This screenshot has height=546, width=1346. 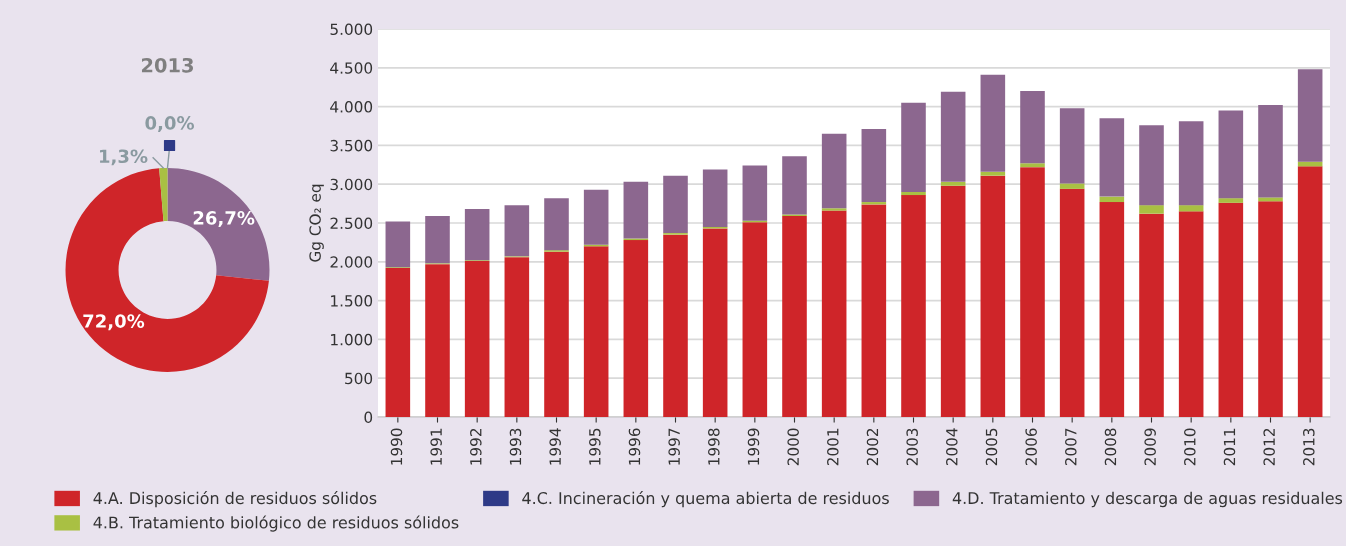 What do you see at coordinates (351, 29) in the screenshot?
I see `y-tick-label: 5.000` at bounding box center [351, 29].